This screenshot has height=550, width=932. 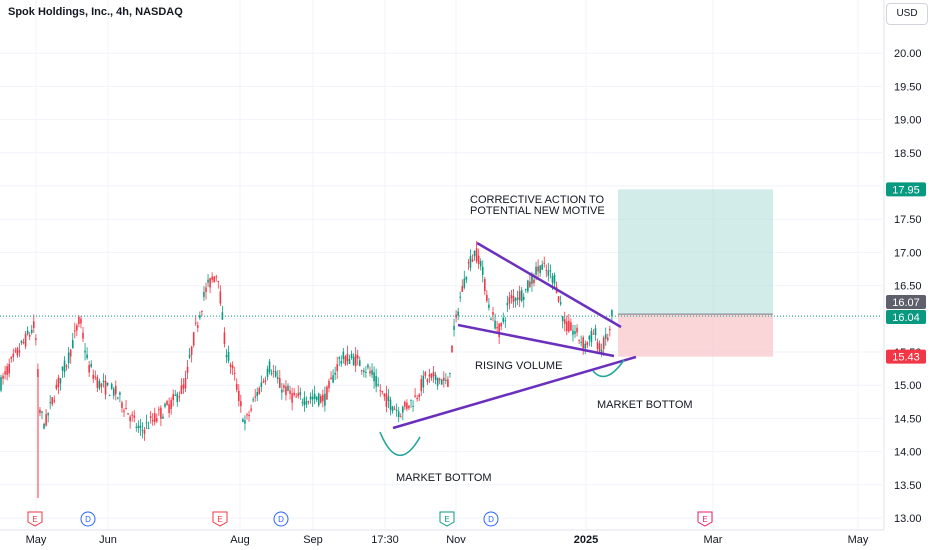 I want to click on time-tick-label: 2025, so click(x=586, y=540).